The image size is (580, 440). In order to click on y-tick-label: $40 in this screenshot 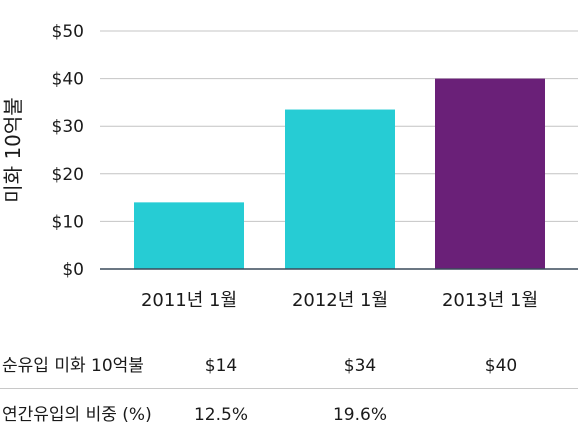, I will do `click(68, 80)`.